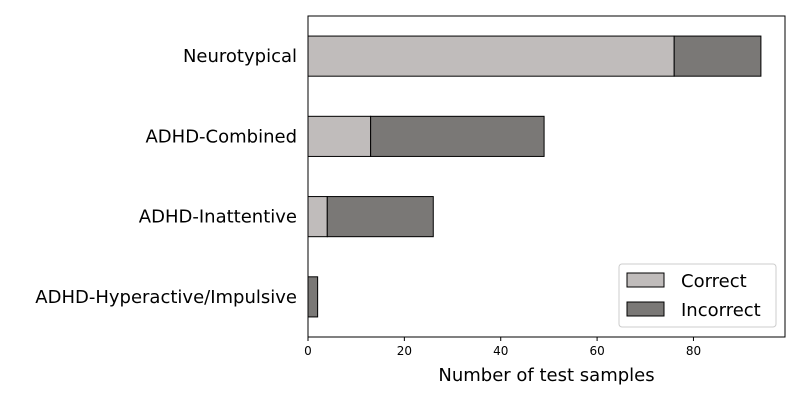  Describe the element at coordinates (308, 351) in the screenshot. I see `x-tick-label: 0` at that location.